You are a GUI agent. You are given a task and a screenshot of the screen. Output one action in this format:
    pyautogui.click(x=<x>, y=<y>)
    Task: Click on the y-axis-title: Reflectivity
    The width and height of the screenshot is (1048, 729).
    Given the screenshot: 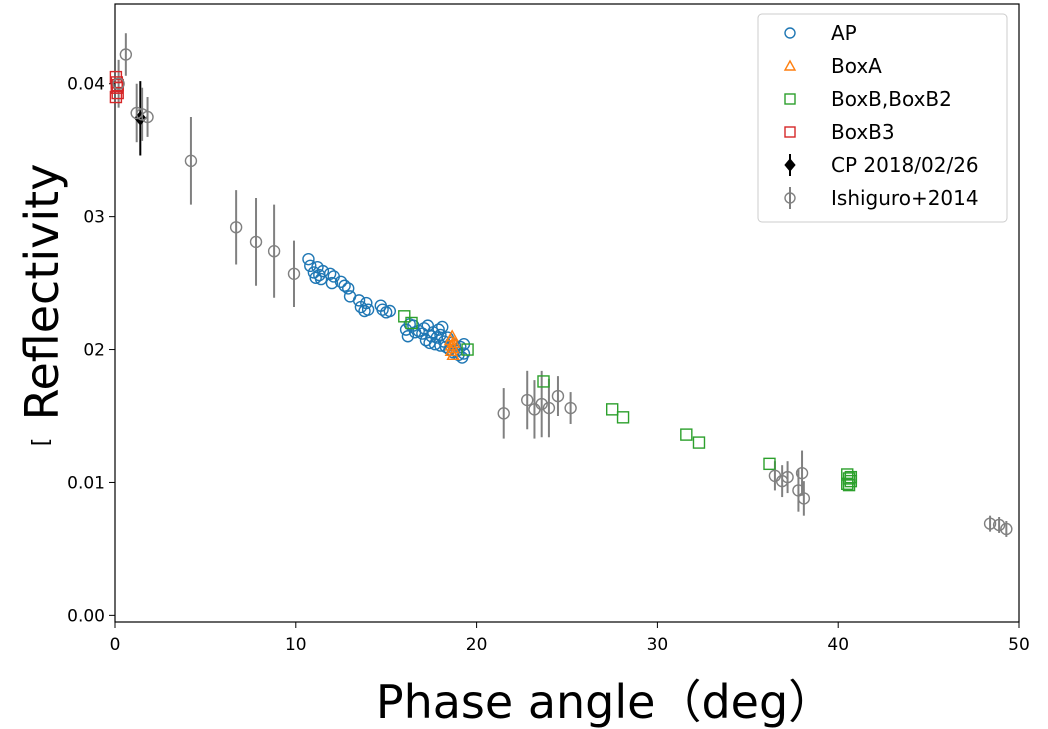 What is the action you would take?
    pyautogui.click(x=42, y=292)
    